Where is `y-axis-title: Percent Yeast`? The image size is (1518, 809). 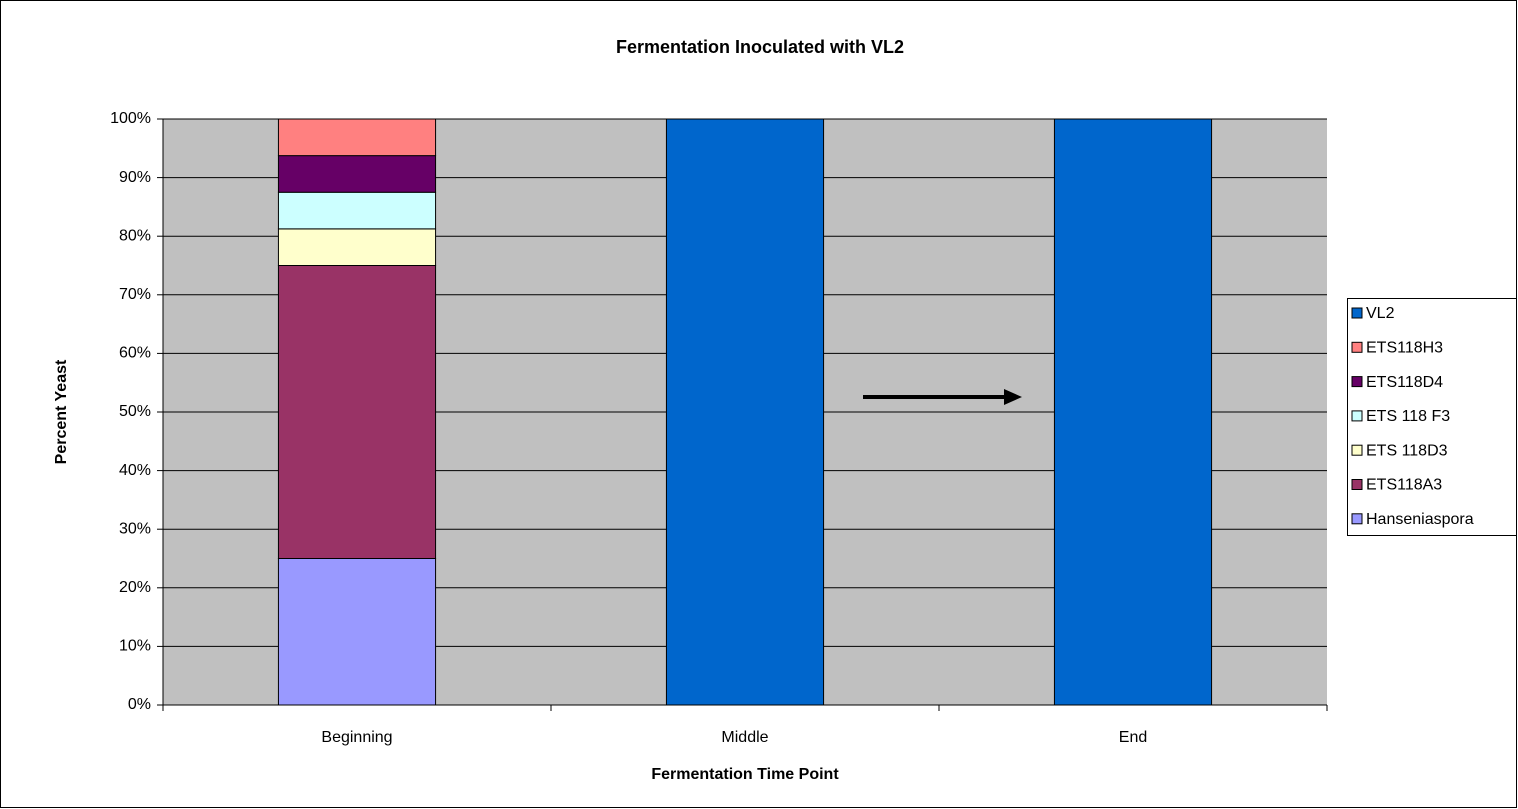
y-axis-title: Percent Yeast is located at coordinates (61, 411).